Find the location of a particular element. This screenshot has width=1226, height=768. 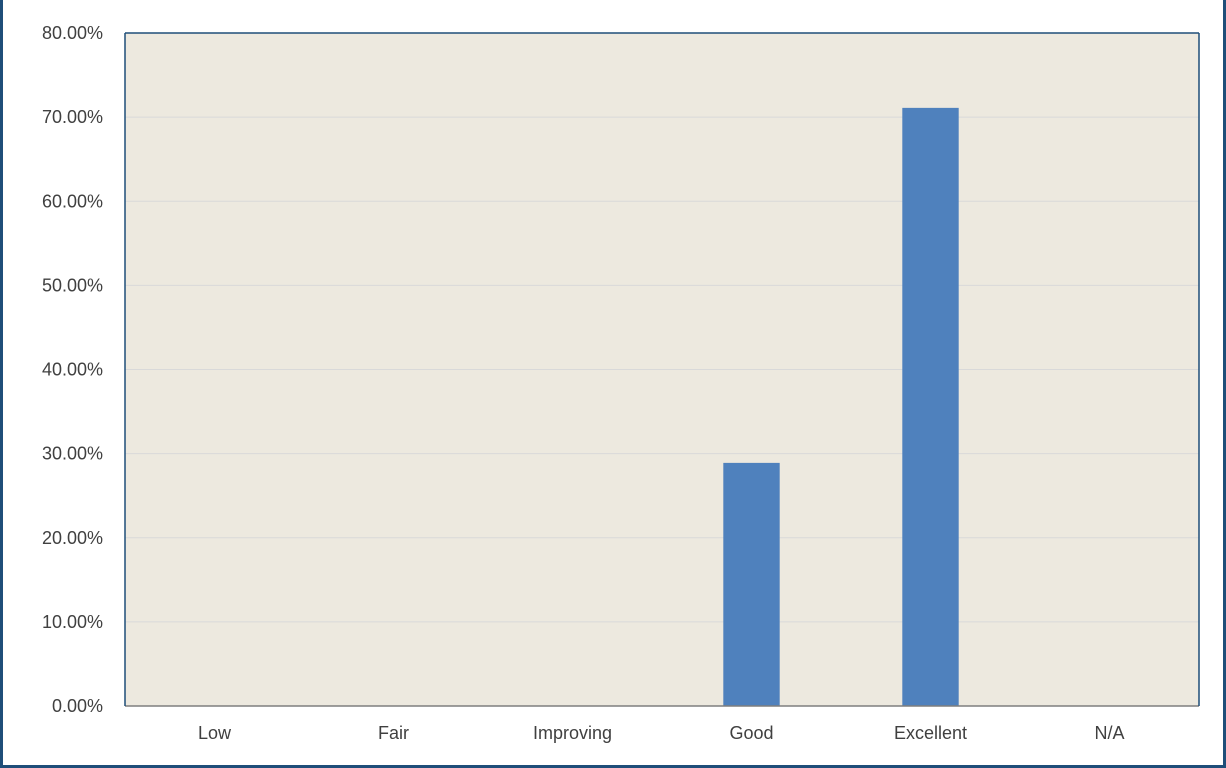

y-tick-label: 50.00% is located at coordinates (72, 285).